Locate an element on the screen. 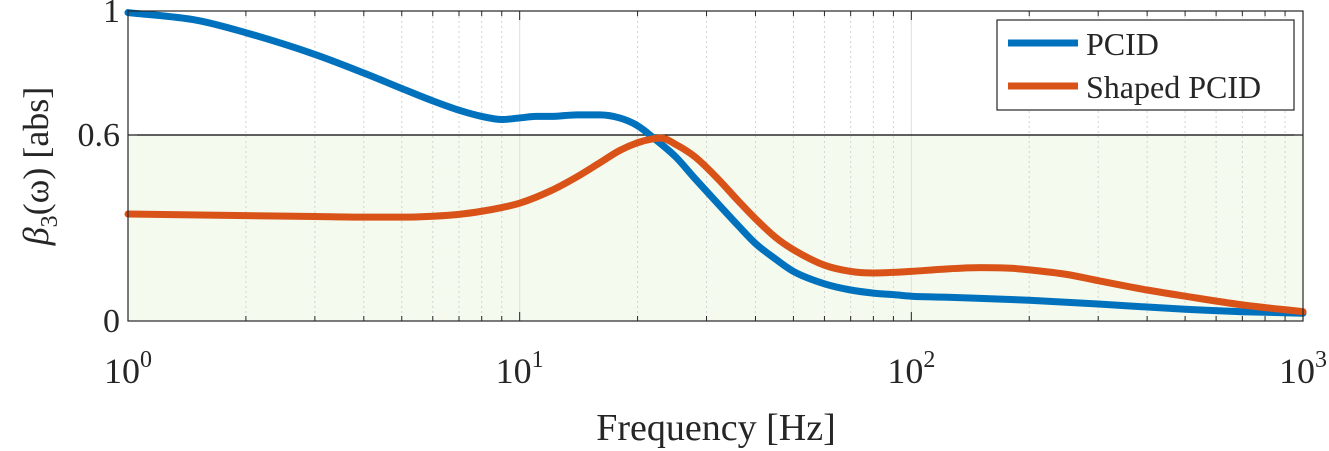  legend-box is located at coordinates (1145, 65).